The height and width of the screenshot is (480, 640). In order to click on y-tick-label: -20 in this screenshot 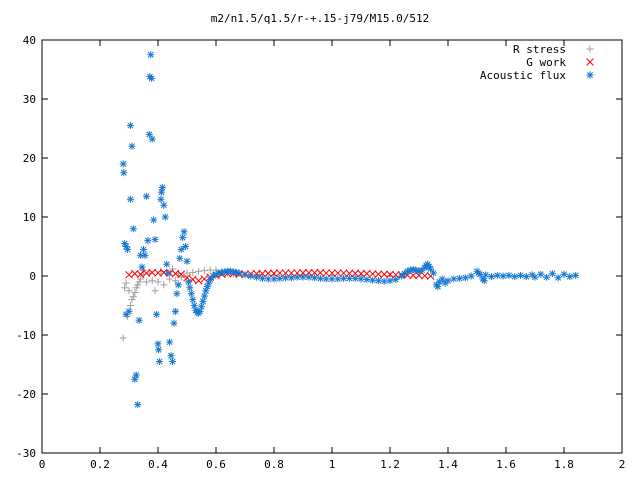, I will do `click(26, 394)`.